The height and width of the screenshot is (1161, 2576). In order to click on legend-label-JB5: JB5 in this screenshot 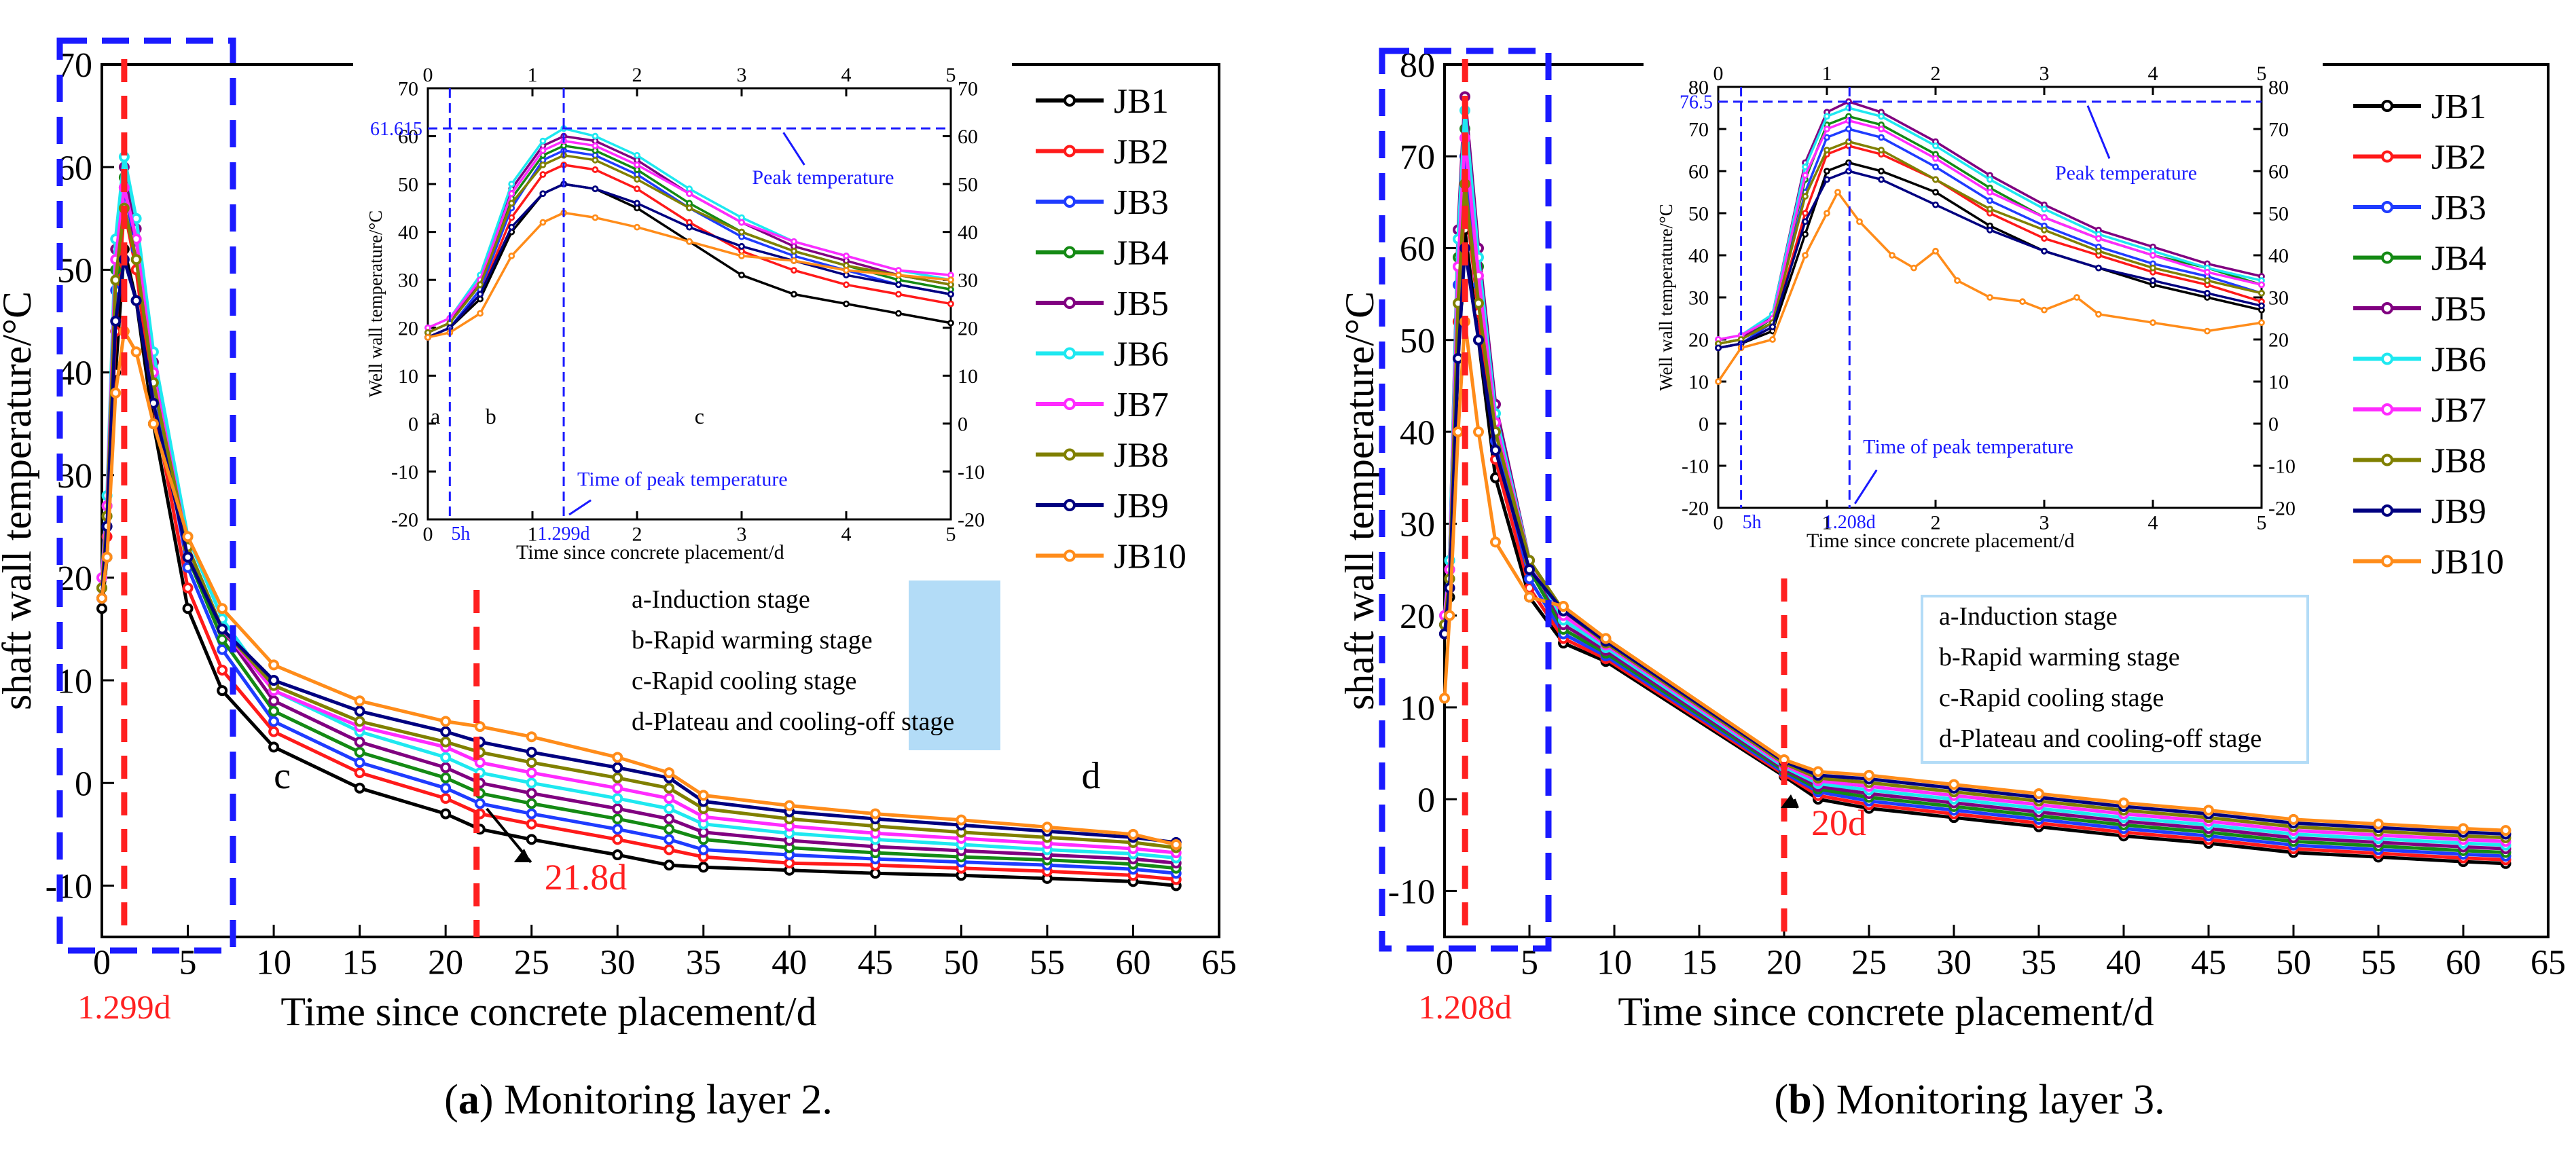, I will do `click(2458, 309)`.